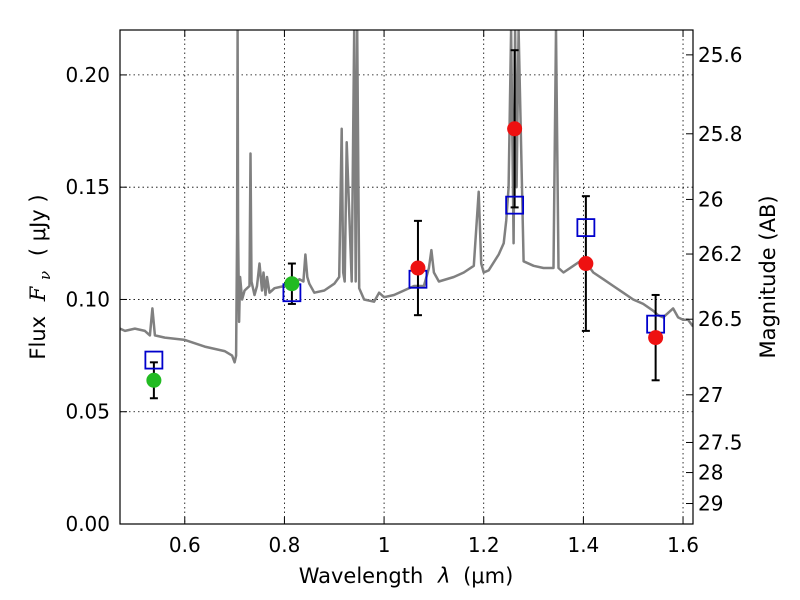  What do you see at coordinates (87, 75) in the screenshot?
I see `y-tick-label: 0.20` at bounding box center [87, 75].